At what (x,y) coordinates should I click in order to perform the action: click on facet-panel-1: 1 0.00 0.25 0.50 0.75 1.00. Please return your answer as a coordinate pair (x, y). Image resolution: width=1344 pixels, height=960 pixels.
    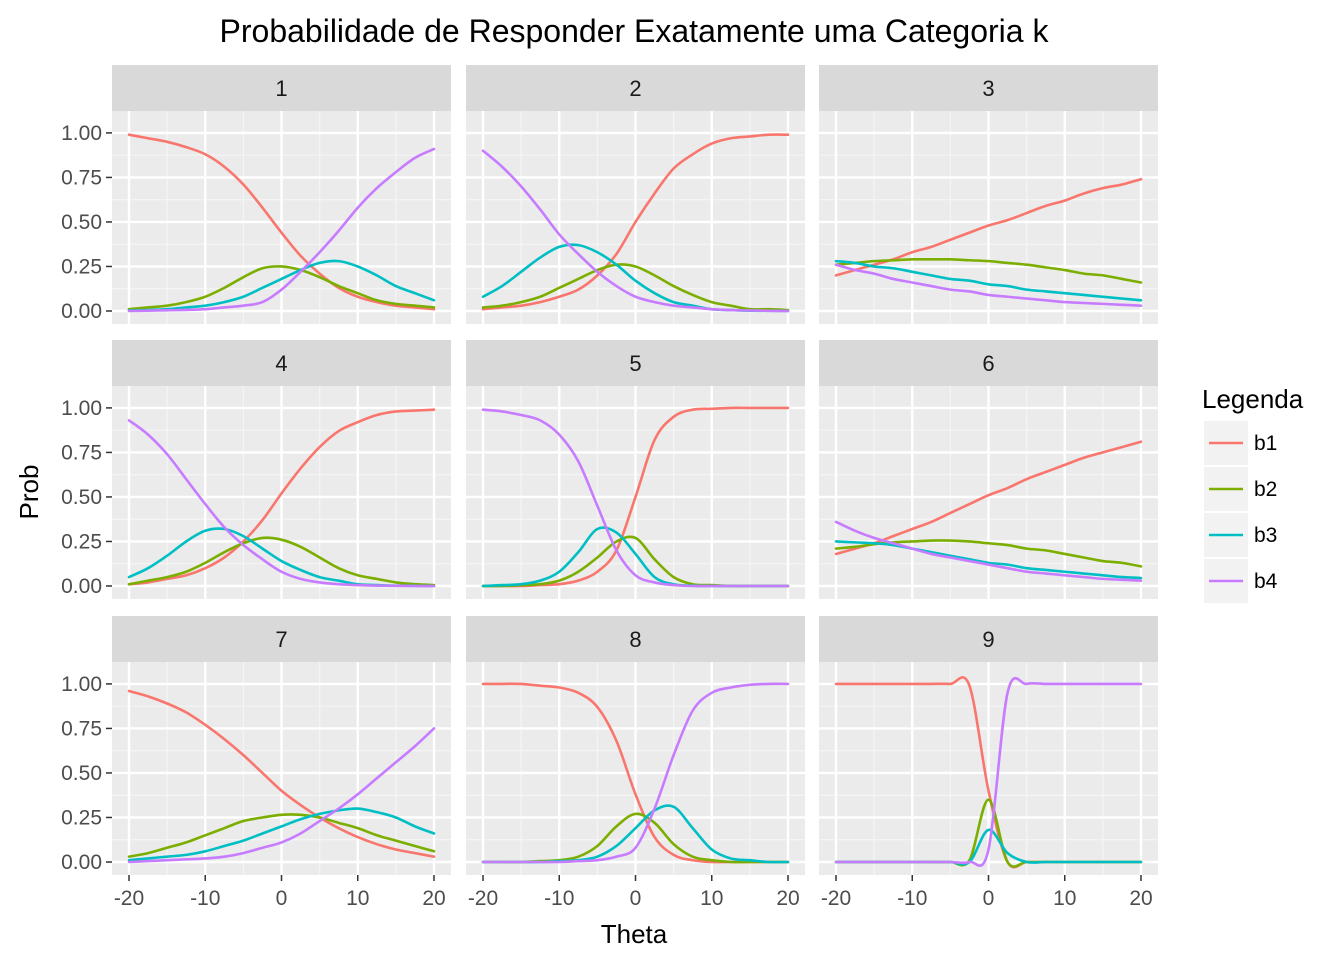
    Looking at the image, I should click on (256, 194).